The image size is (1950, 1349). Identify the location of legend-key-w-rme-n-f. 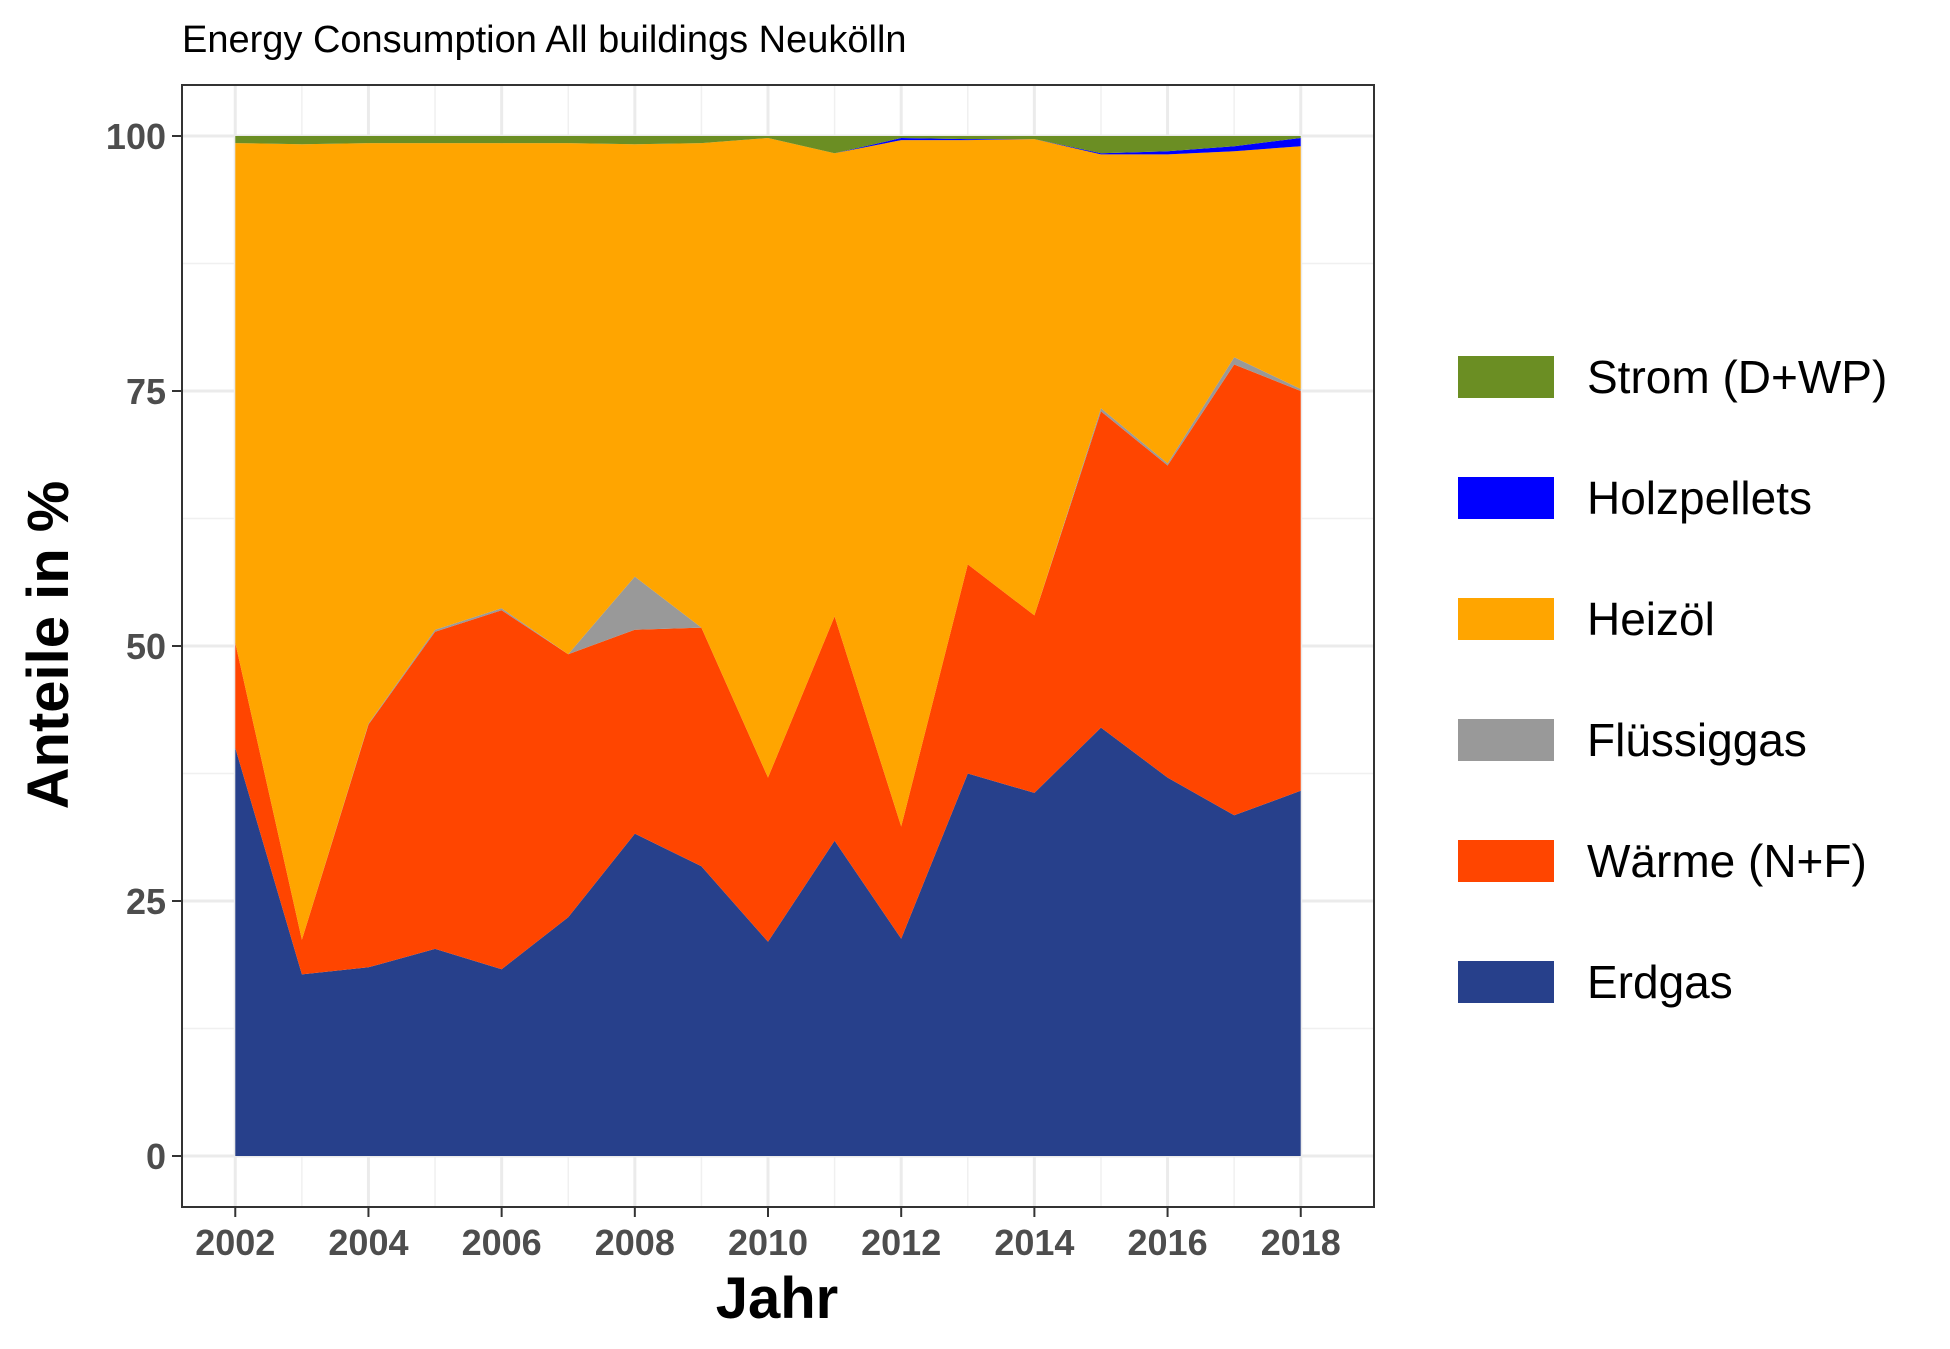
(1506, 861).